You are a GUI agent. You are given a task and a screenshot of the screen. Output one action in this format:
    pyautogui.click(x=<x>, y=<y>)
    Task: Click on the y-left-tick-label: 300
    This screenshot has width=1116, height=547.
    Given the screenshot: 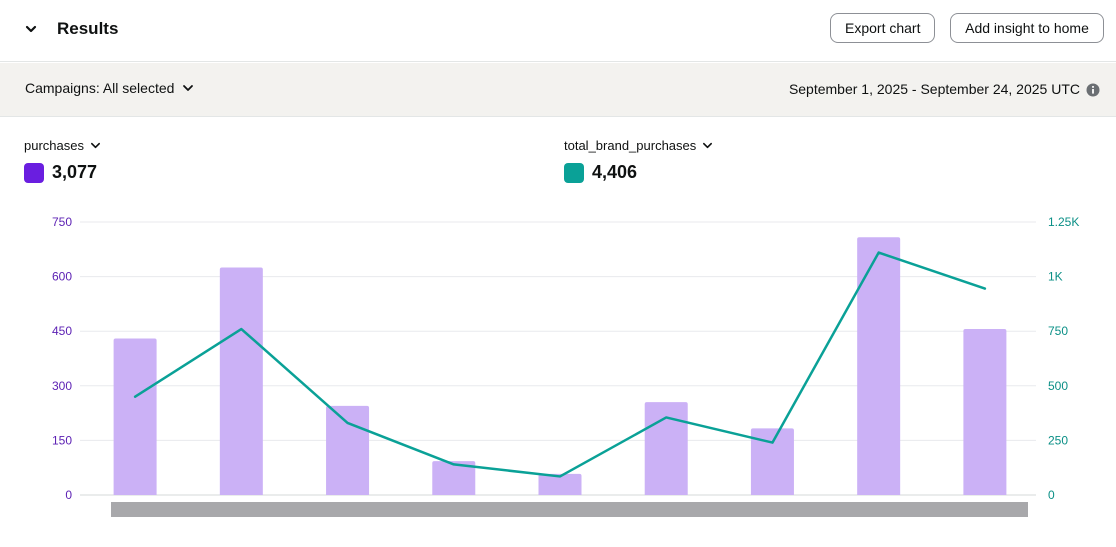 What is the action you would take?
    pyautogui.click(x=62, y=386)
    